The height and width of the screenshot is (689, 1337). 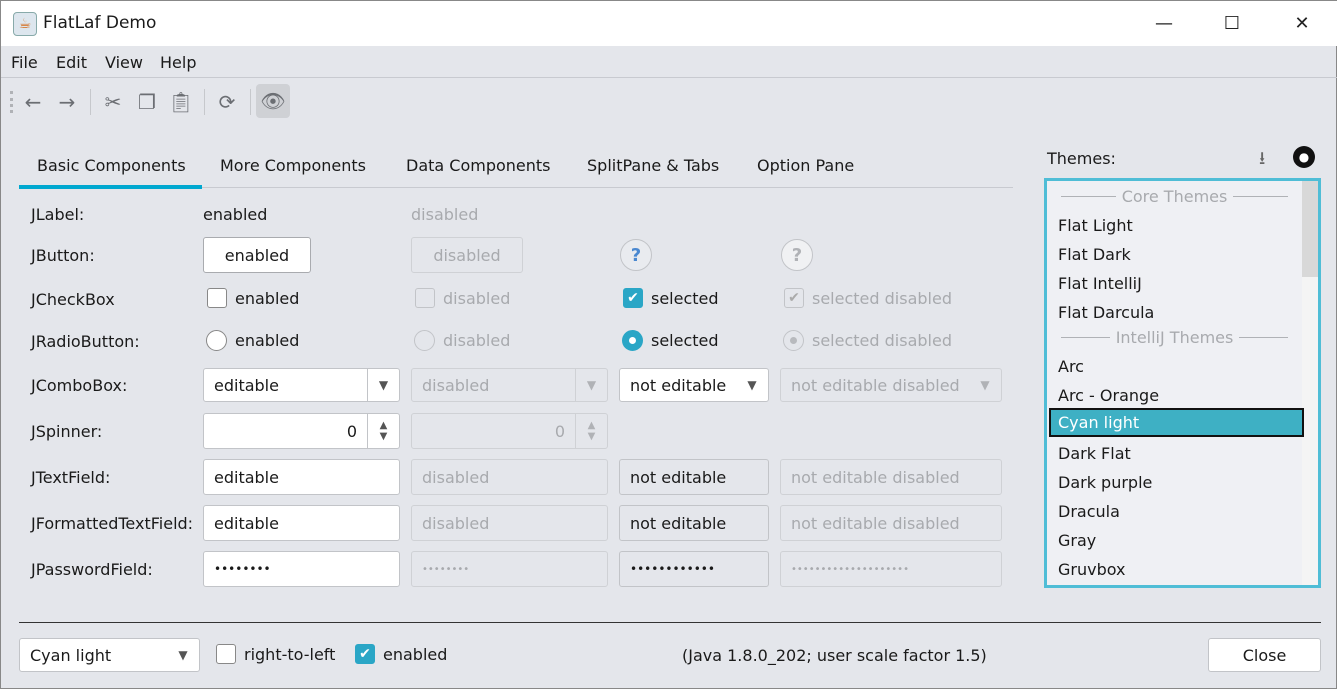 I want to click on jradiobutton-label: JRadioButton:, so click(x=85, y=341).